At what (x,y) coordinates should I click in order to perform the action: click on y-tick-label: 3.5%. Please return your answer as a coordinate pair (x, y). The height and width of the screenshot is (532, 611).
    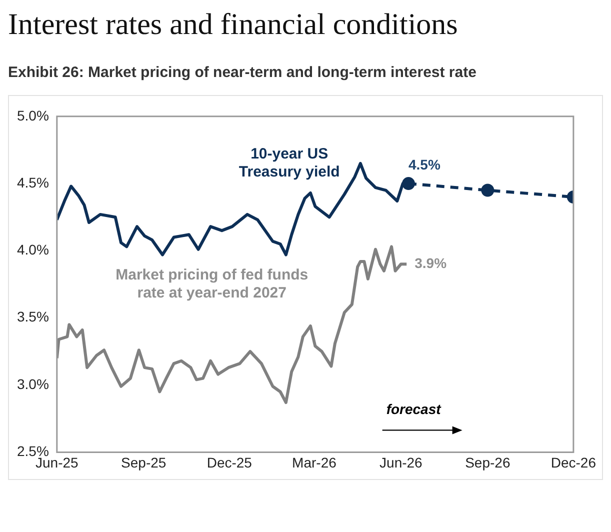
    Looking at the image, I should click on (32, 316).